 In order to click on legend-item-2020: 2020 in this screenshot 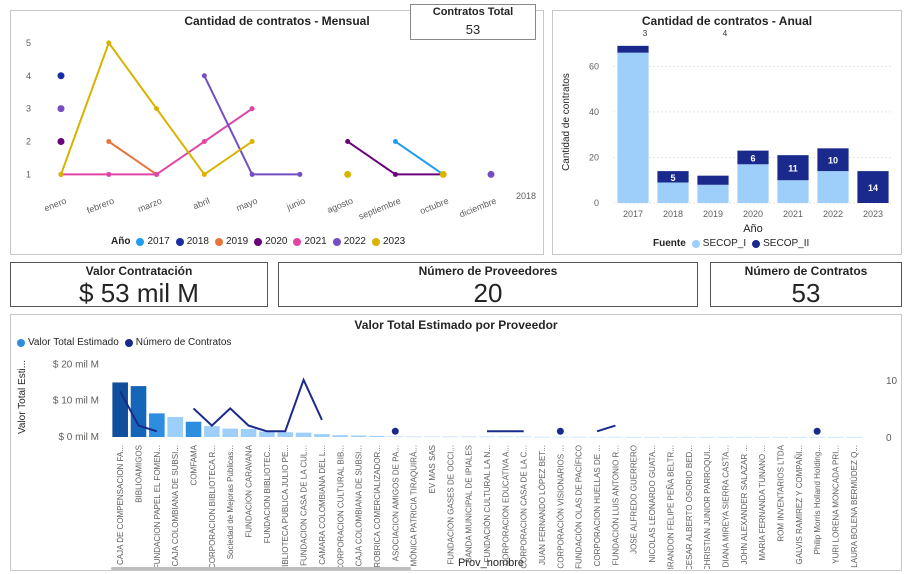, I will do `click(270, 241)`.